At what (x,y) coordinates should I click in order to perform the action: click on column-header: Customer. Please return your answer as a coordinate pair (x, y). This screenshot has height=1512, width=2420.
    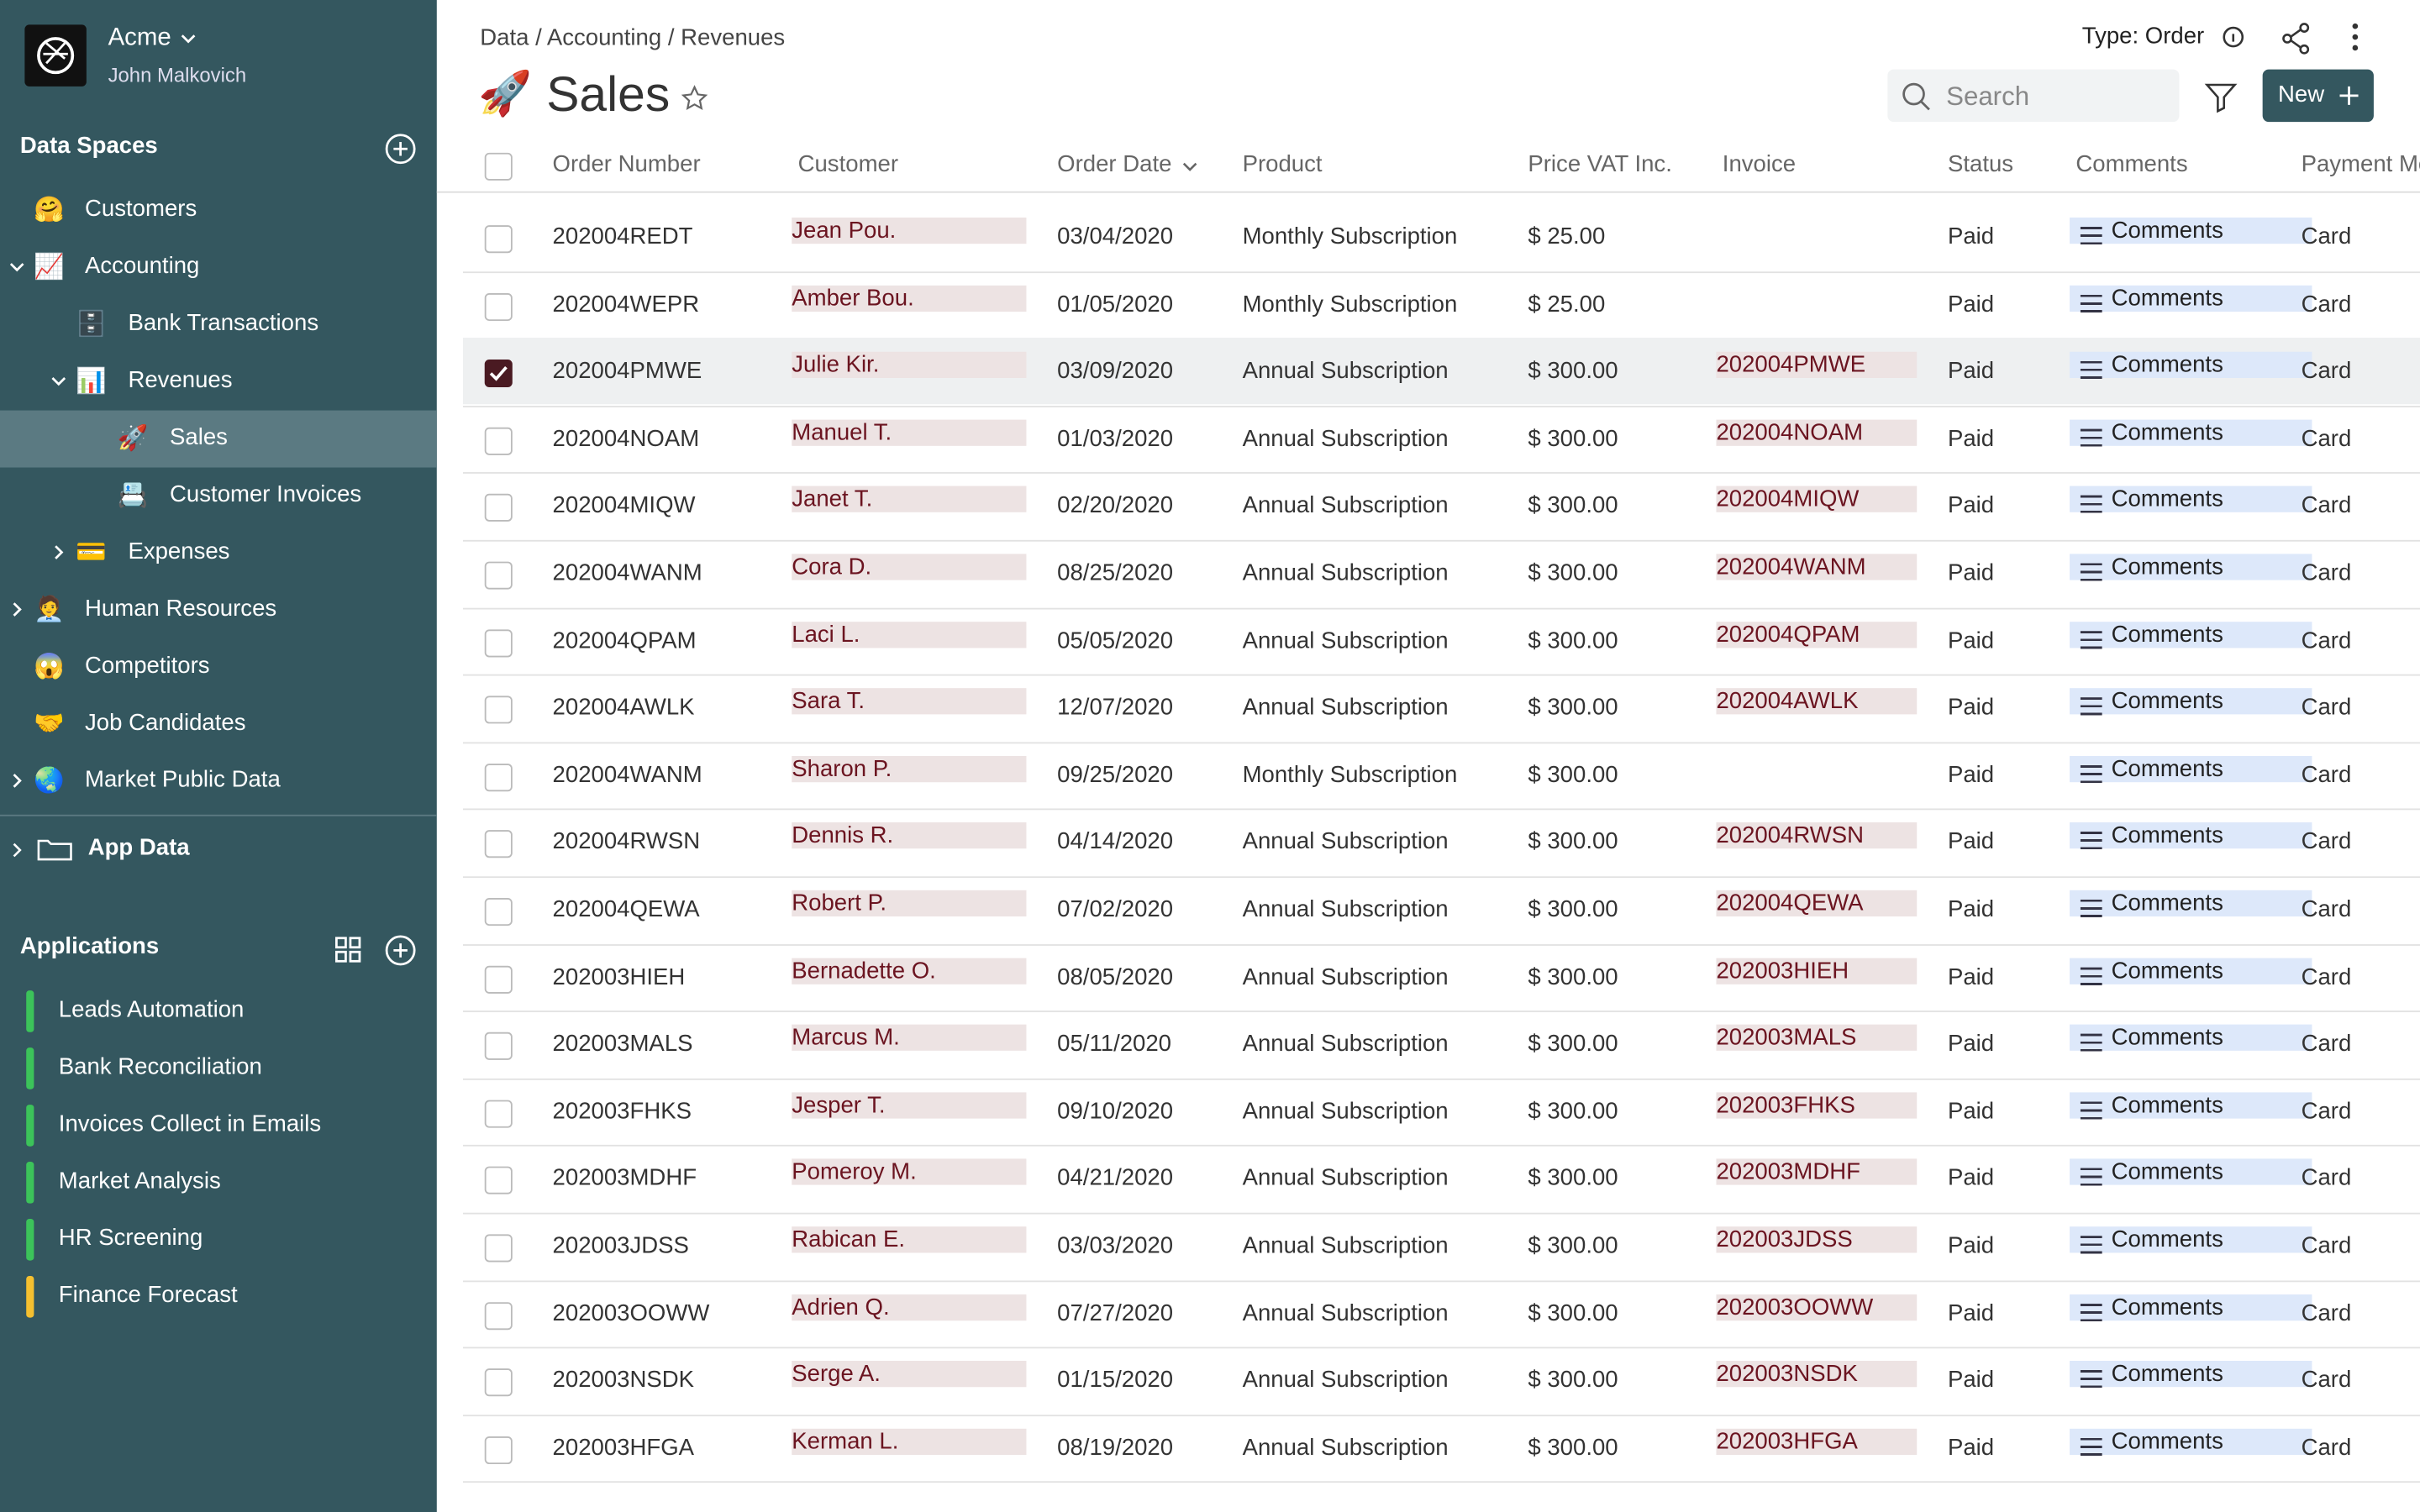
    Looking at the image, I should click on (848, 164).